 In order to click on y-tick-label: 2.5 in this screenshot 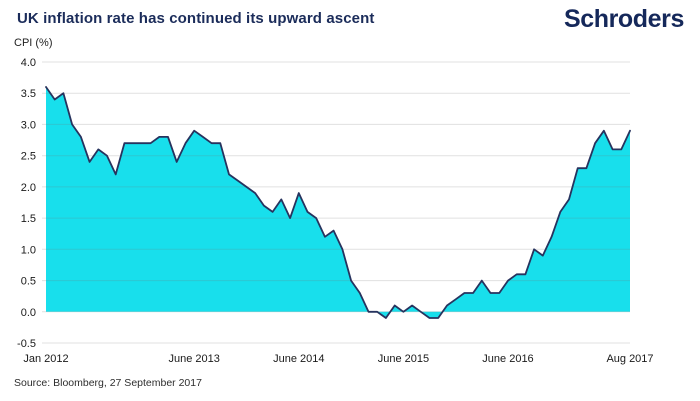, I will do `click(28, 157)`.